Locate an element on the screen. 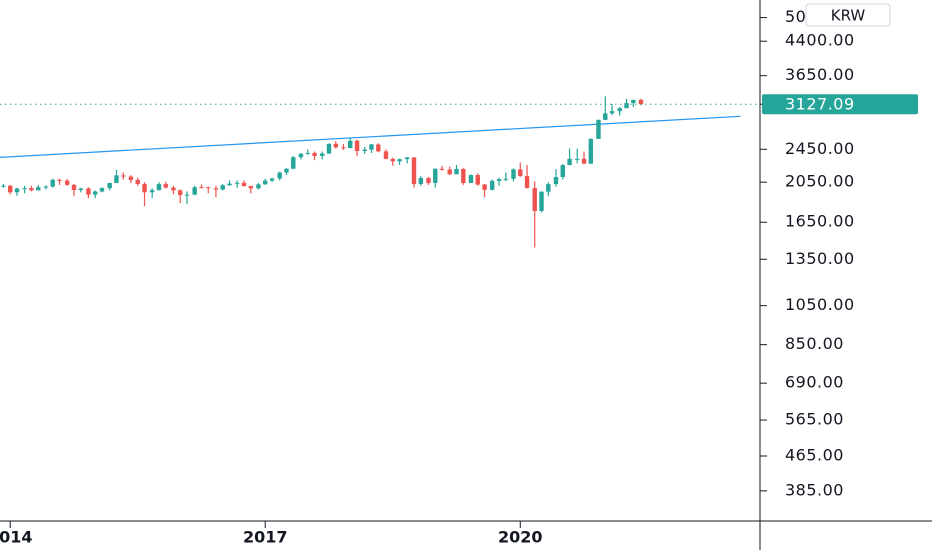 The height and width of the screenshot is (550, 932). y-tick-label: 1050.00 is located at coordinates (820, 304).